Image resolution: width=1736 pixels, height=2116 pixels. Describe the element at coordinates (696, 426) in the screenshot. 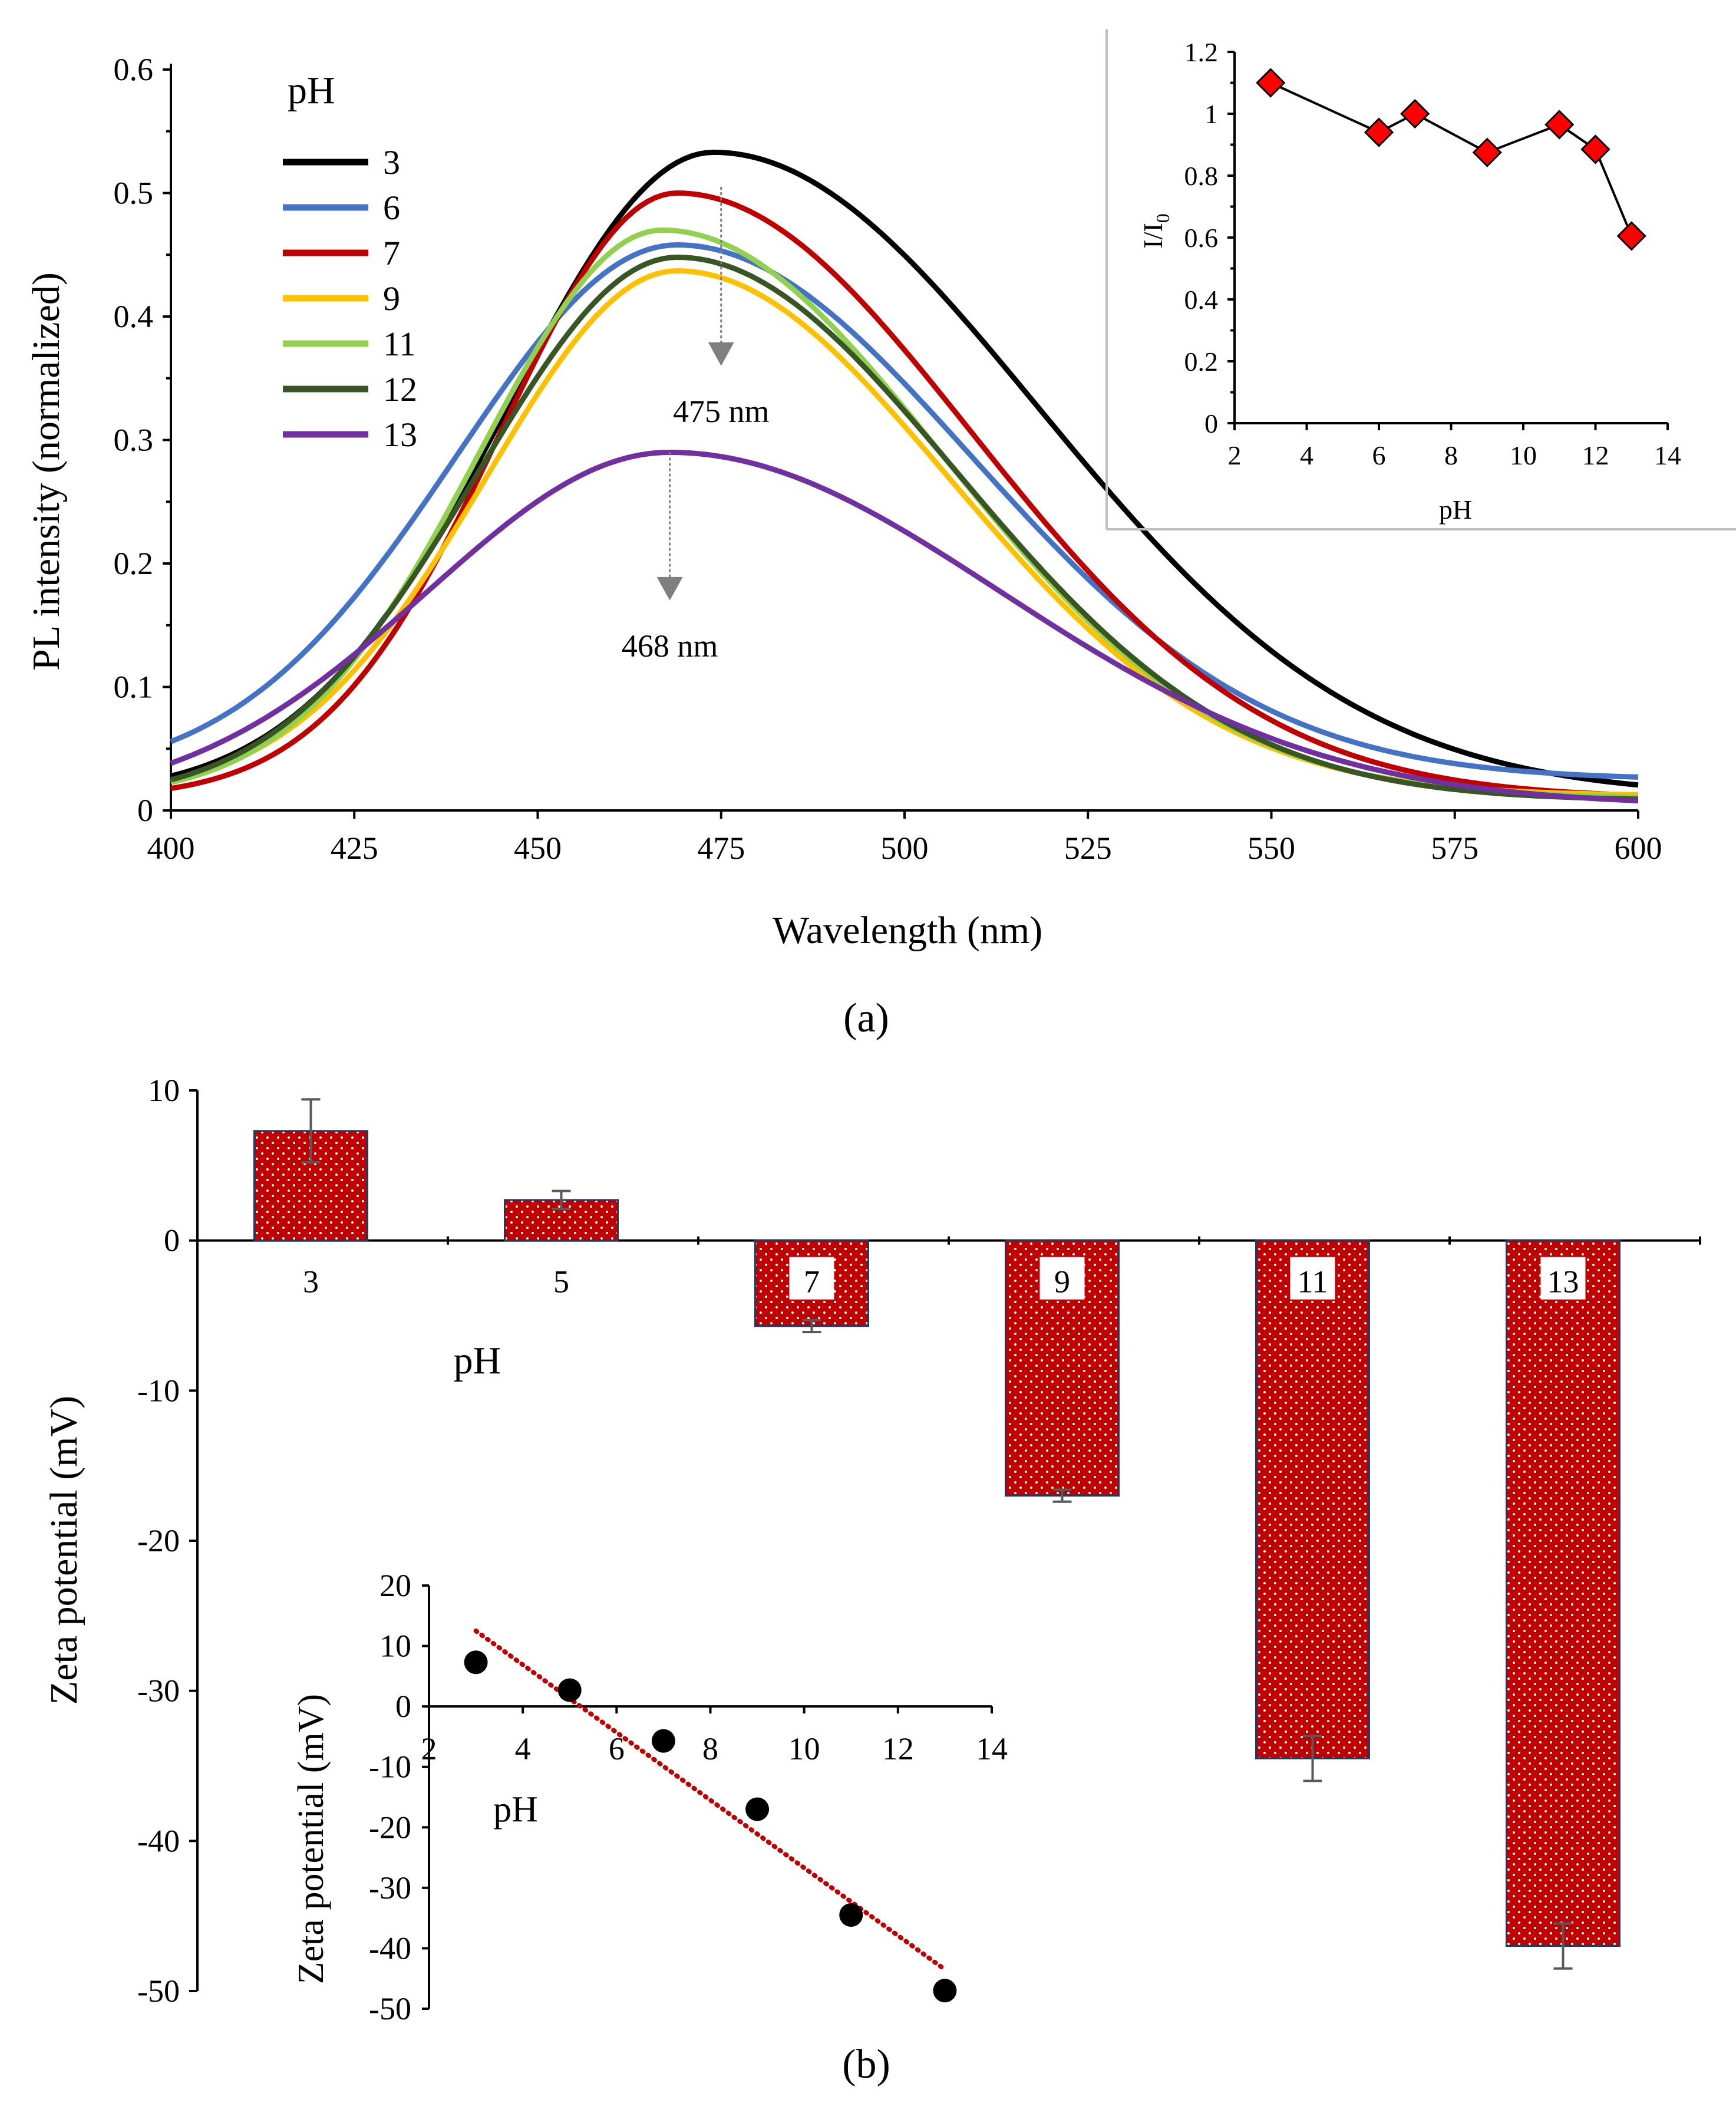

I see `panel-a-annotations: 475 nm 468 nm` at that location.